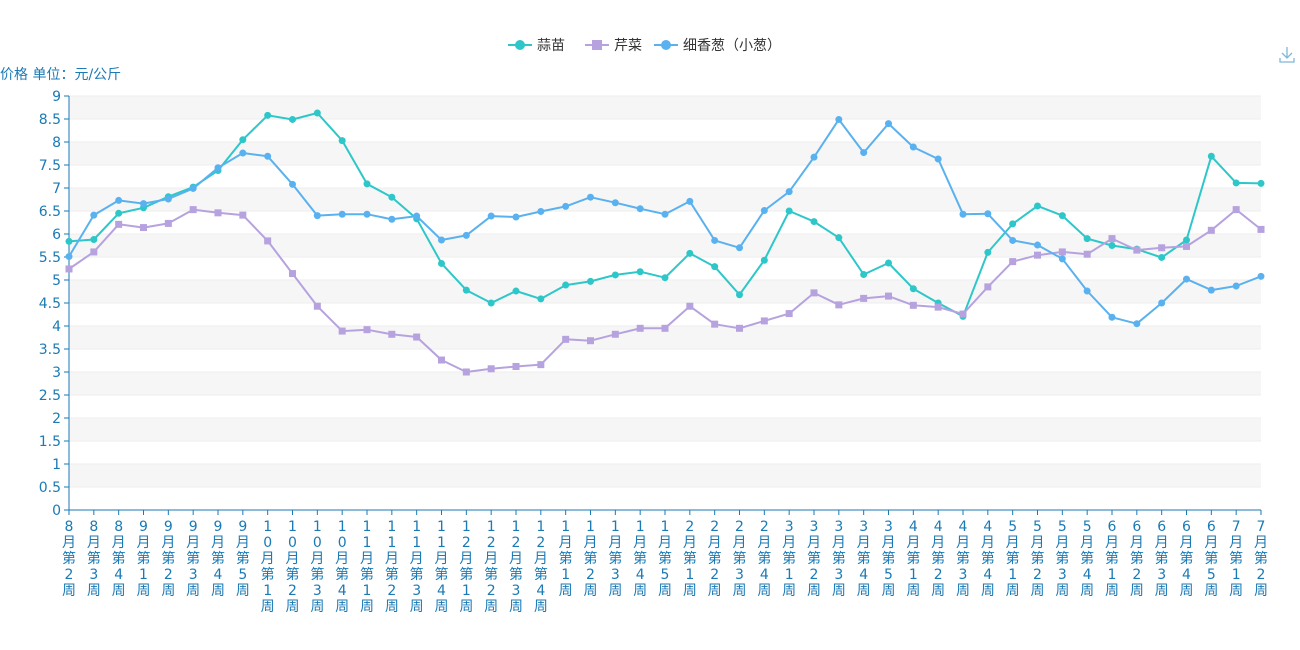 This screenshot has width=1300, height=650. What do you see at coordinates (717, 46) in the screenshot?
I see `legend-item: 细香葱（小葱）` at bounding box center [717, 46].